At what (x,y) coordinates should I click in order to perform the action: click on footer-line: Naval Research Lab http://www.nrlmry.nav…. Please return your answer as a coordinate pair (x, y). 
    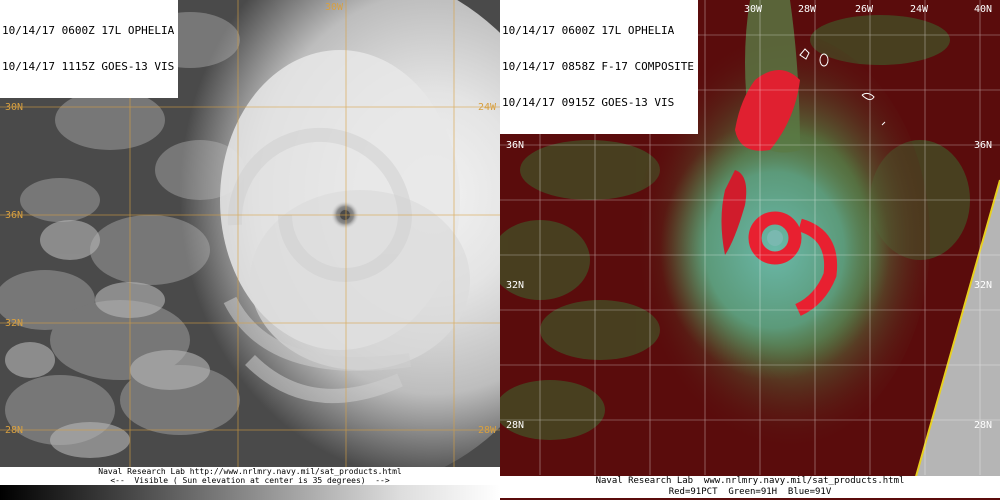
    Looking at the image, I should click on (250, 471).